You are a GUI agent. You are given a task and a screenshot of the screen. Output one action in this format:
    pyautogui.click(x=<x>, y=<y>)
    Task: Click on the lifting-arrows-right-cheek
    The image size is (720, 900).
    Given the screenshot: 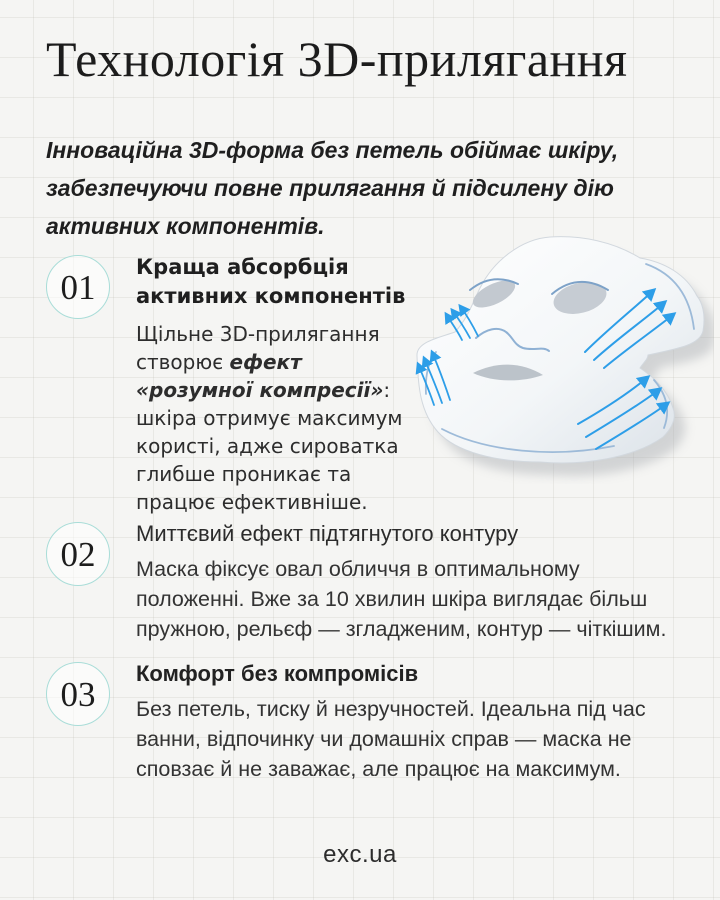 What is the action you would take?
    pyautogui.click(x=630, y=328)
    